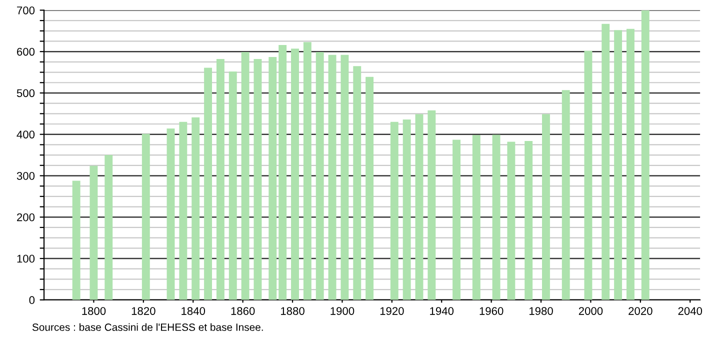 The height and width of the screenshot is (340, 710). What do you see at coordinates (541, 311) in the screenshot?
I see `x-tick-label: 1980` at bounding box center [541, 311].